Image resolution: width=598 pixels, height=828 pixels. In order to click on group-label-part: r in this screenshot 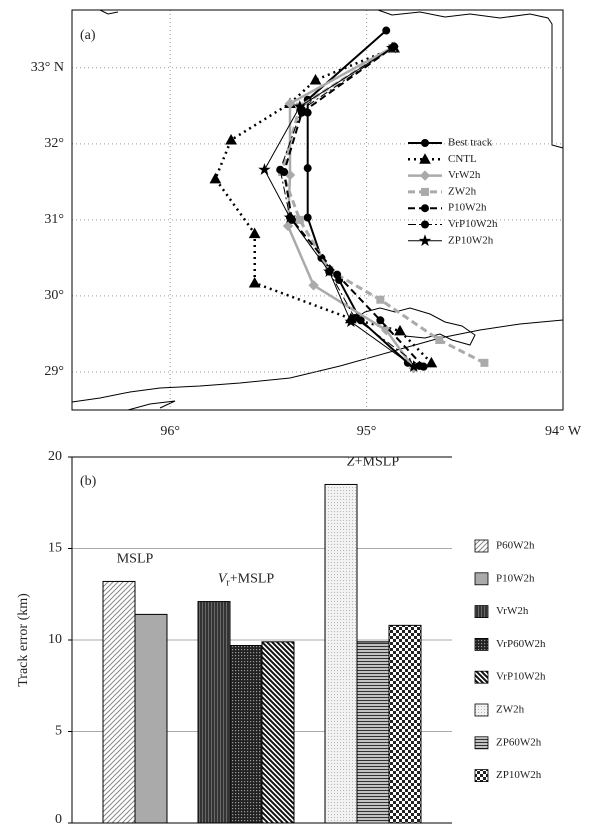, I will do `click(228, 583)`.